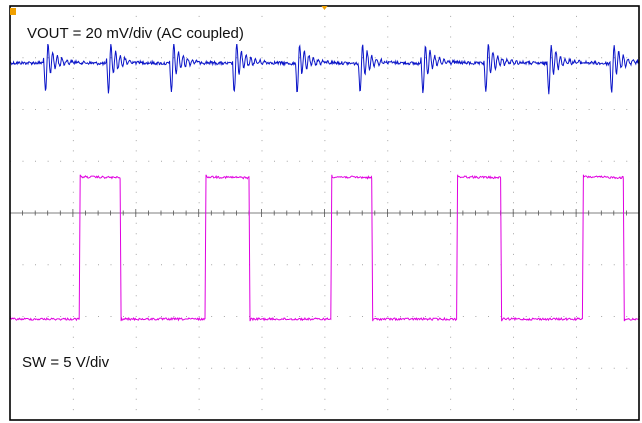 This screenshot has height=423, width=642. Describe the element at coordinates (324, 69) in the screenshot. I see `vout-trace` at that location.